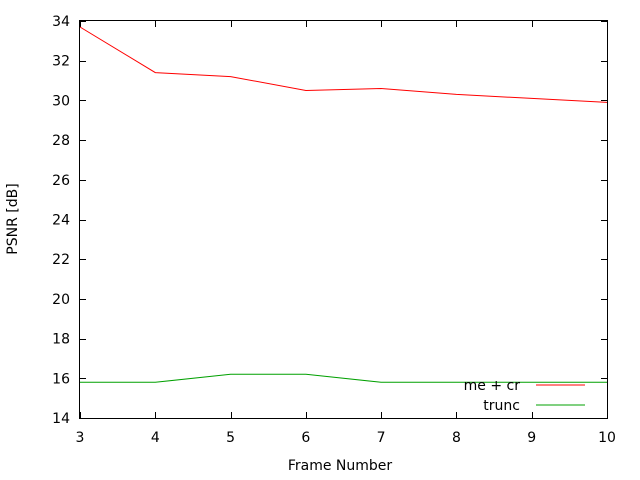  I want to click on y-tick-label: 14, so click(61, 419).